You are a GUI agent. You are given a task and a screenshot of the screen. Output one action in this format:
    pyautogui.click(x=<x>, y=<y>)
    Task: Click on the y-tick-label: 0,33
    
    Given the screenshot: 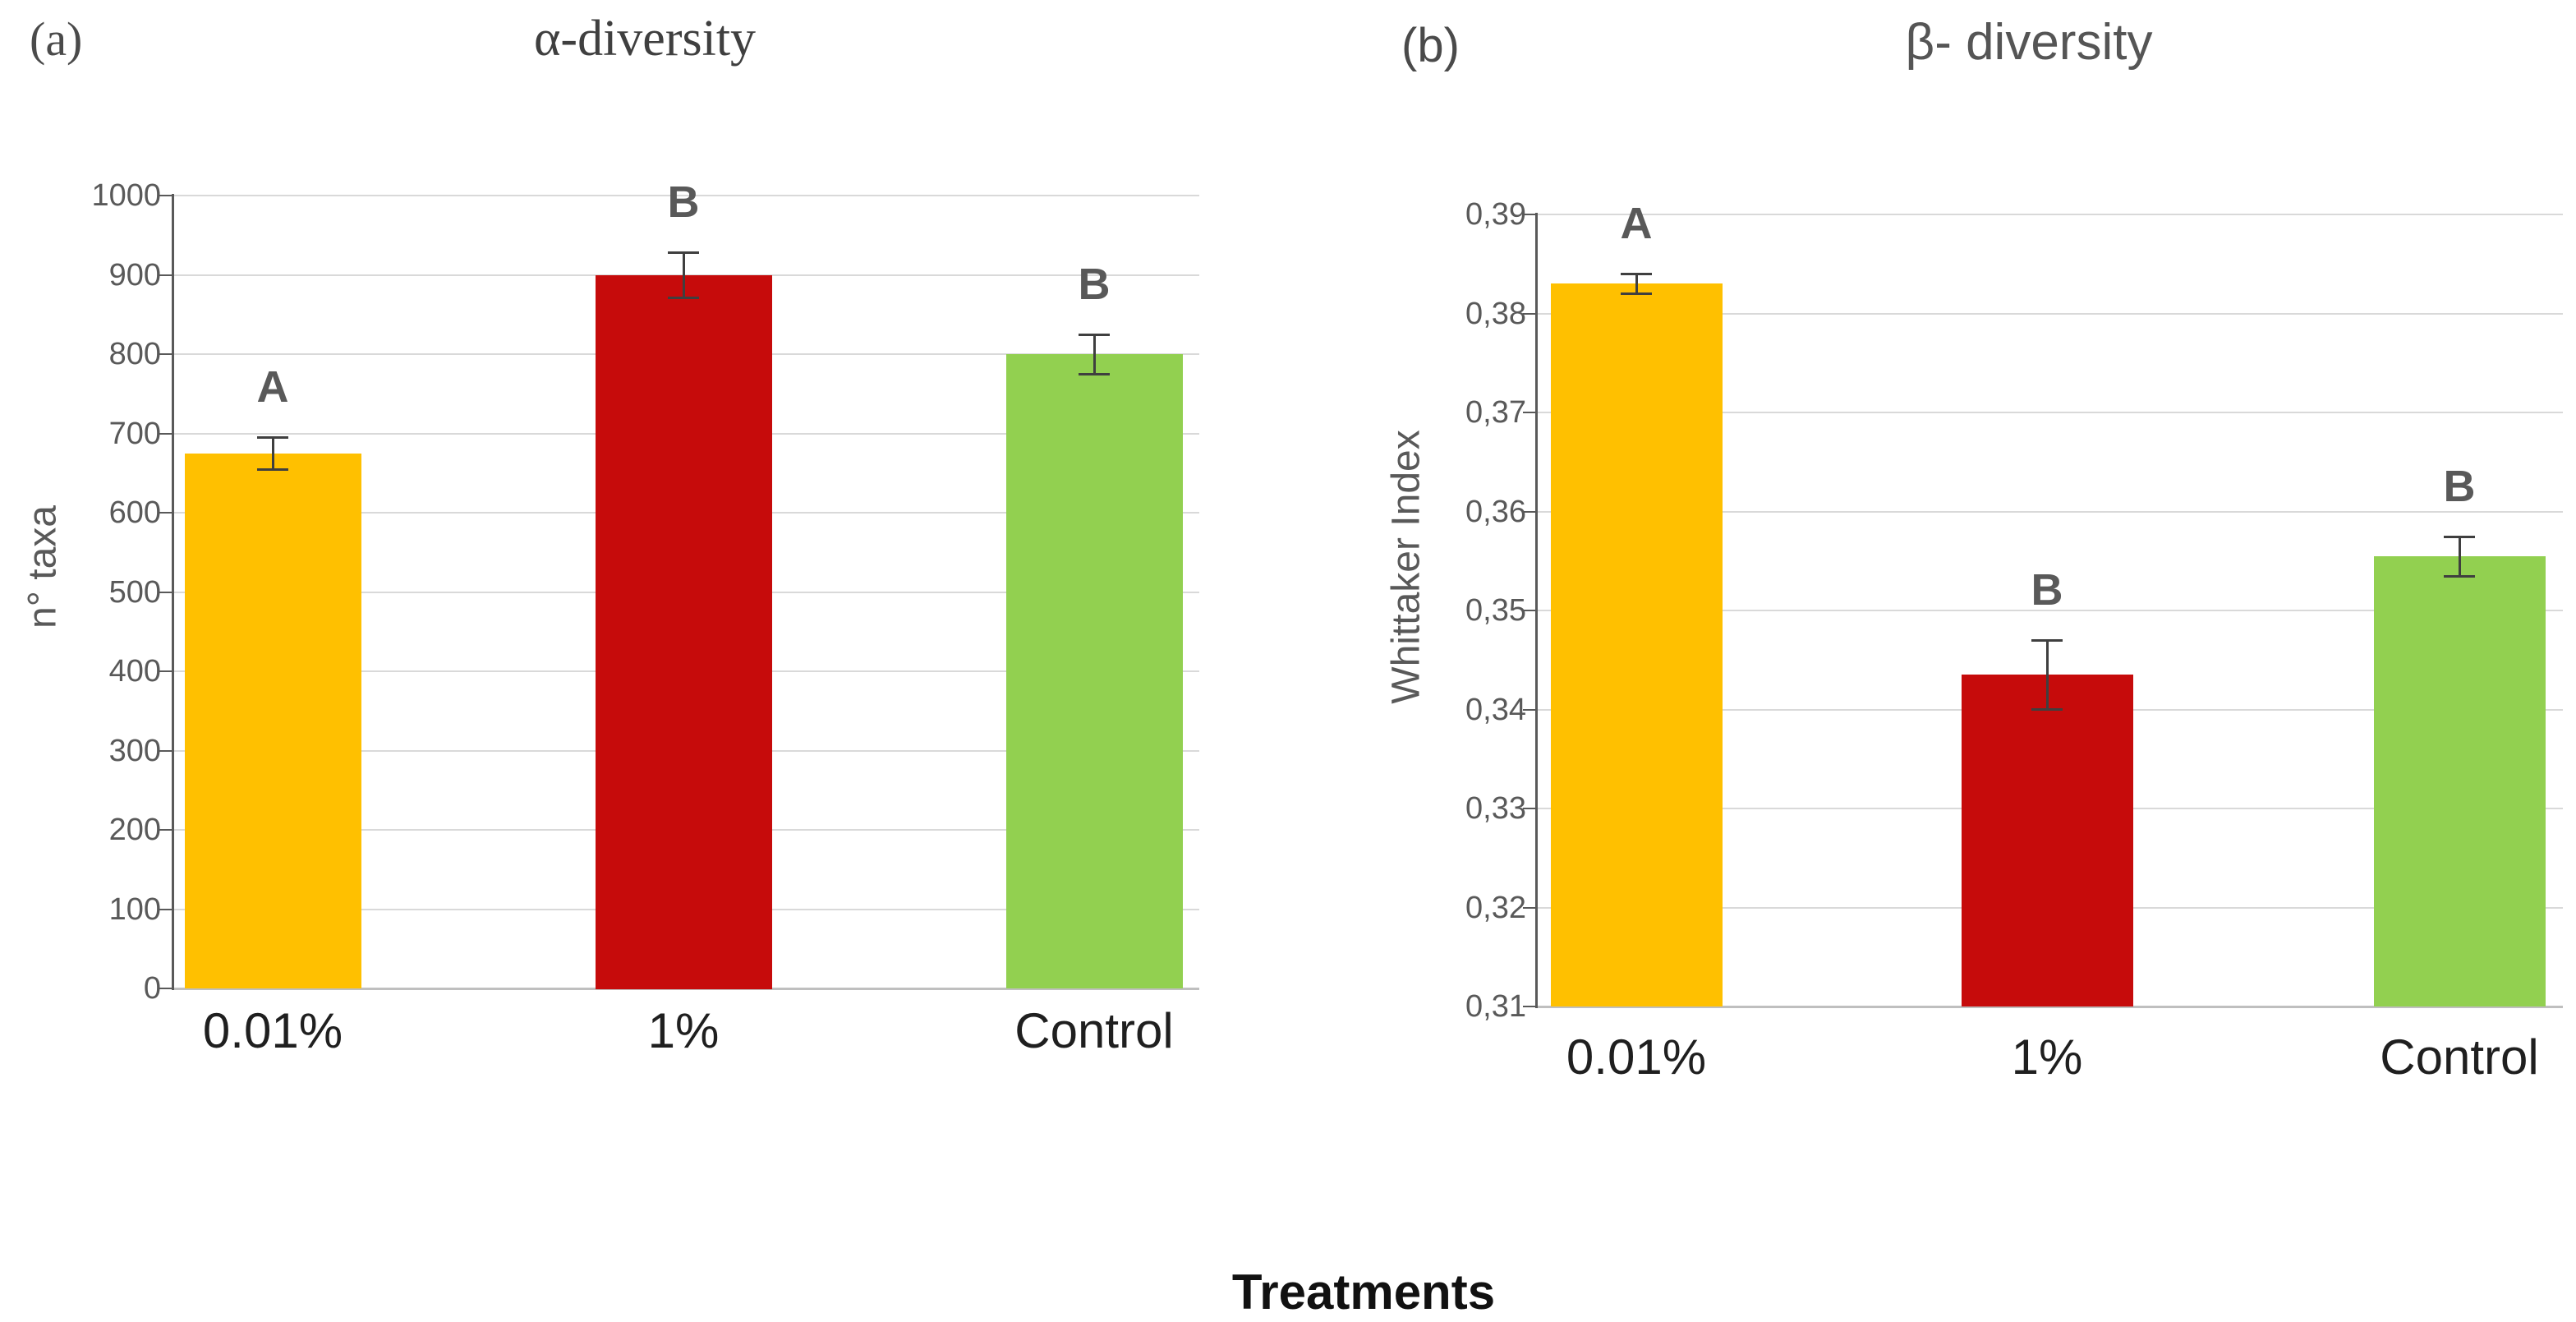 What is the action you would take?
    pyautogui.click(x=1495, y=808)
    